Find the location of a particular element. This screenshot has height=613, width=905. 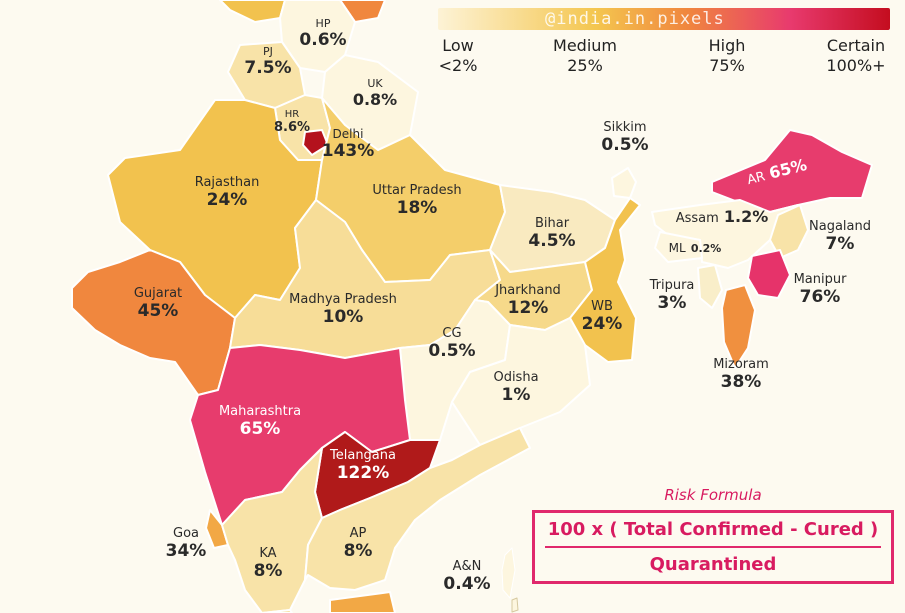

label-sikkim: Sikkim 0.5% is located at coordinates (625, 137).